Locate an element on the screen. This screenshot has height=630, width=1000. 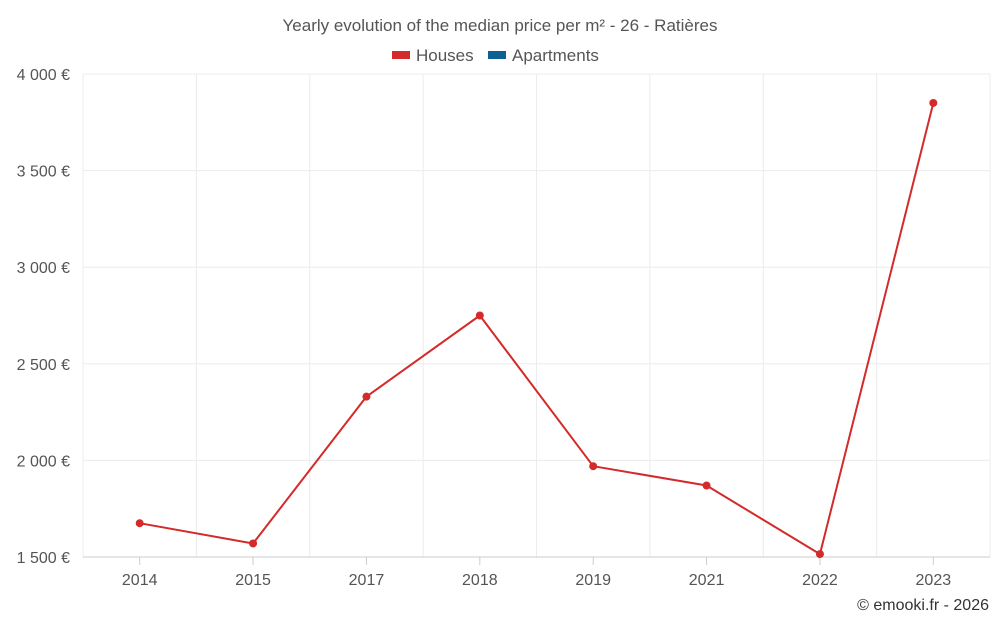
legend-label-houses: Houses is located at coordinates (445, 55).